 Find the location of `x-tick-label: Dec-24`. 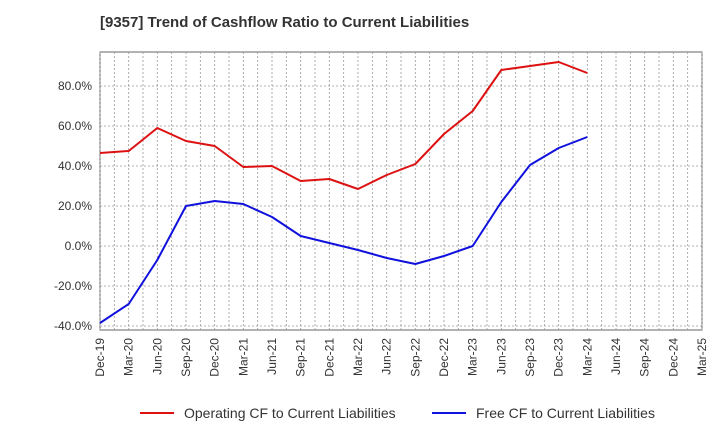

x-tick-label: Dec-24 is located at coordinates (673, 357).